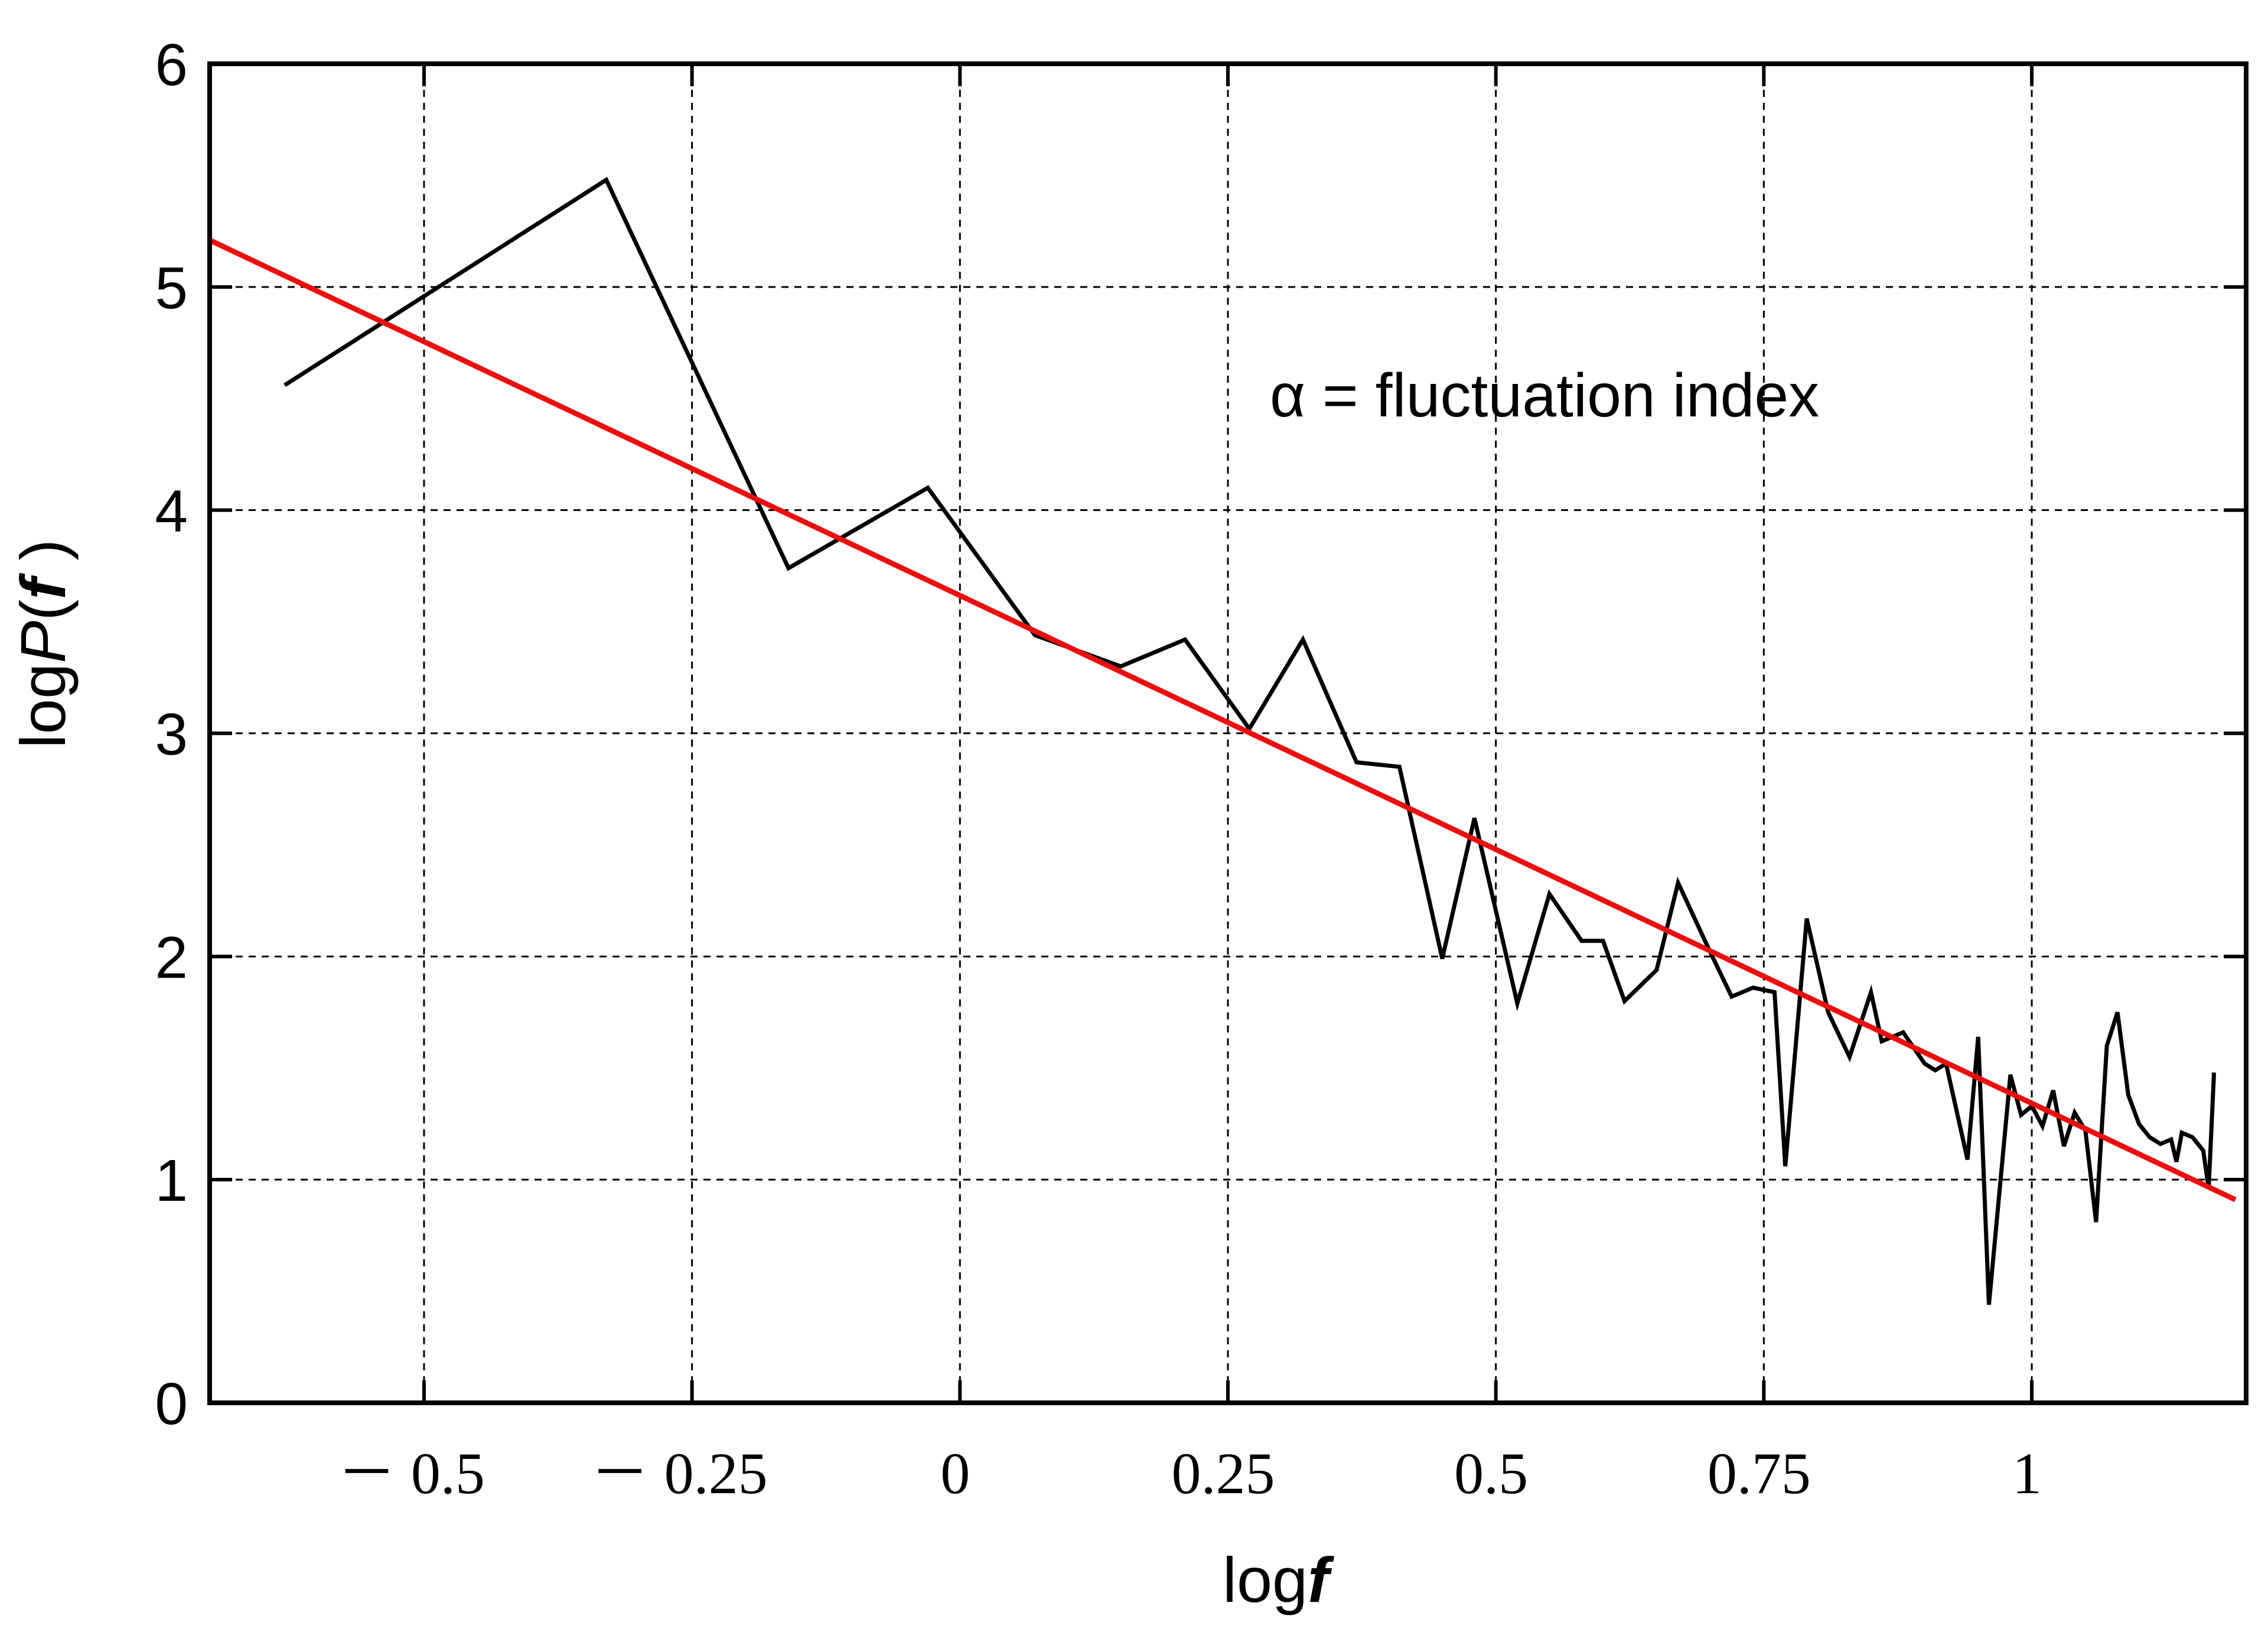  I want to click on x-tick-label: 0, so click(955, 1474).